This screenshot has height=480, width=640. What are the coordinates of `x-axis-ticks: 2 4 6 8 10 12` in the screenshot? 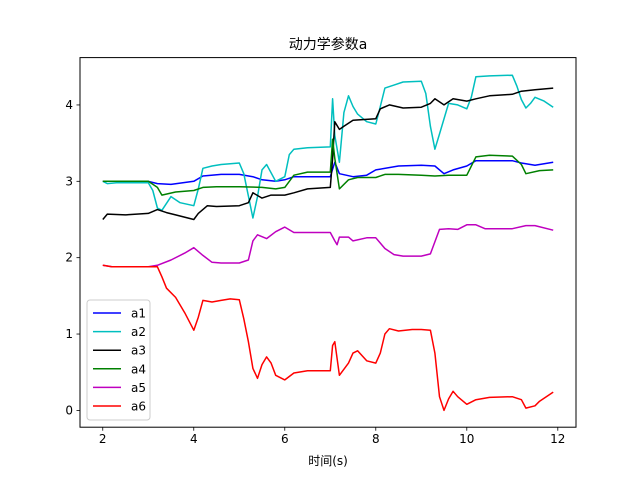 It's located at (332, 436).